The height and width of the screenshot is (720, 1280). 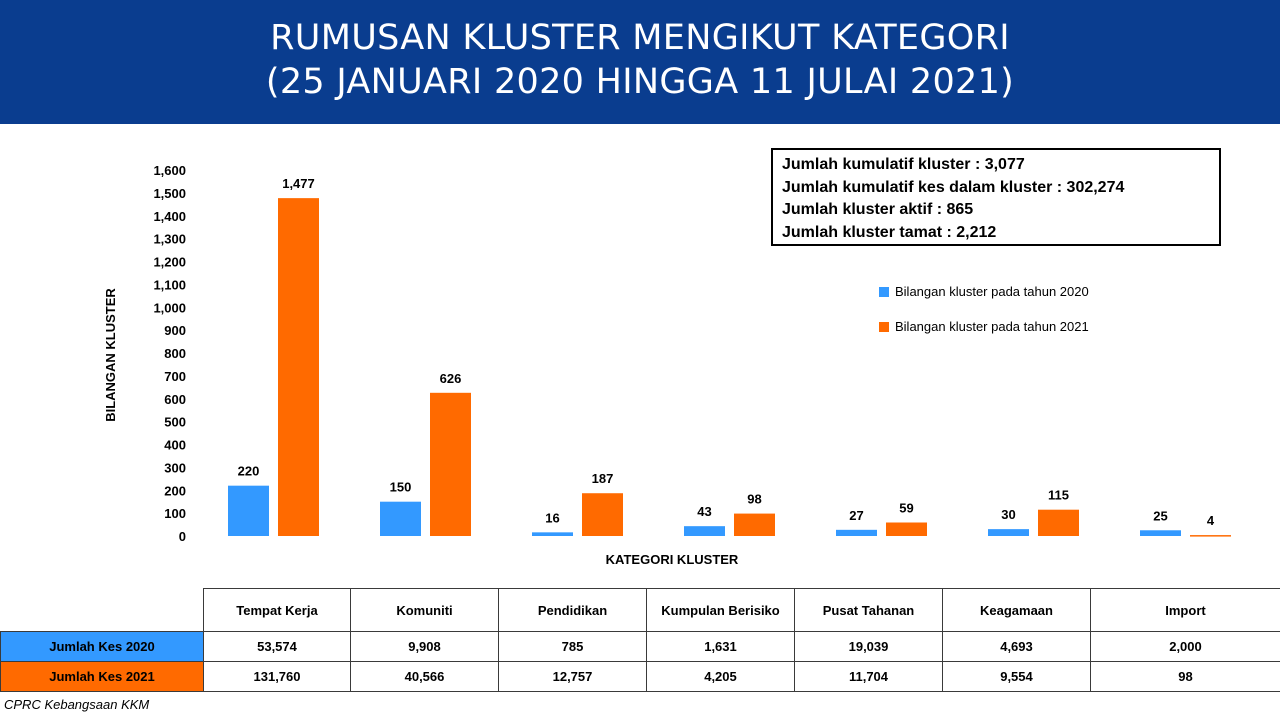 I want to click on y-tick-label: 400, so click(x=175, y=445).